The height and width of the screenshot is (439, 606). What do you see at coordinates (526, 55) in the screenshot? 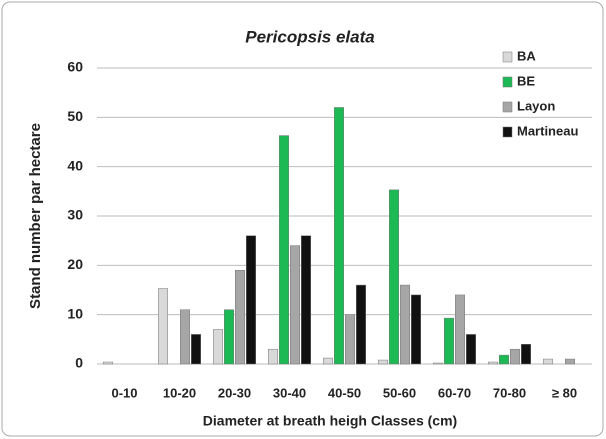
I see `legend-label: BA` at bounding box center [526, 55].